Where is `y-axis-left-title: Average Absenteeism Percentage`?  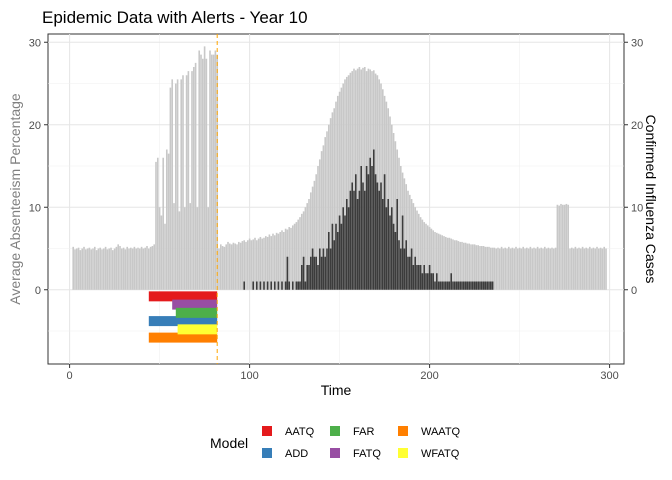
y-axis-left-title: Average Absenteeism Percentage is located at coordinates (15, 199).